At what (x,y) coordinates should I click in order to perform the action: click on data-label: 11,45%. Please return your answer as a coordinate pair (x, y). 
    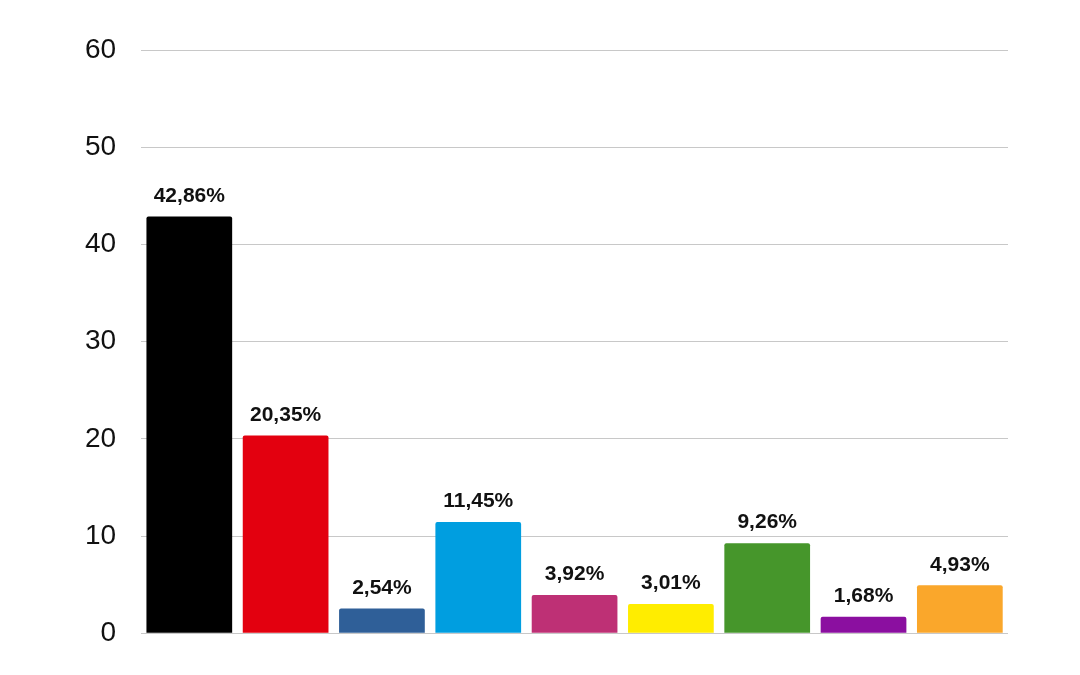
    Looking at the image, I should click on (478, 500).